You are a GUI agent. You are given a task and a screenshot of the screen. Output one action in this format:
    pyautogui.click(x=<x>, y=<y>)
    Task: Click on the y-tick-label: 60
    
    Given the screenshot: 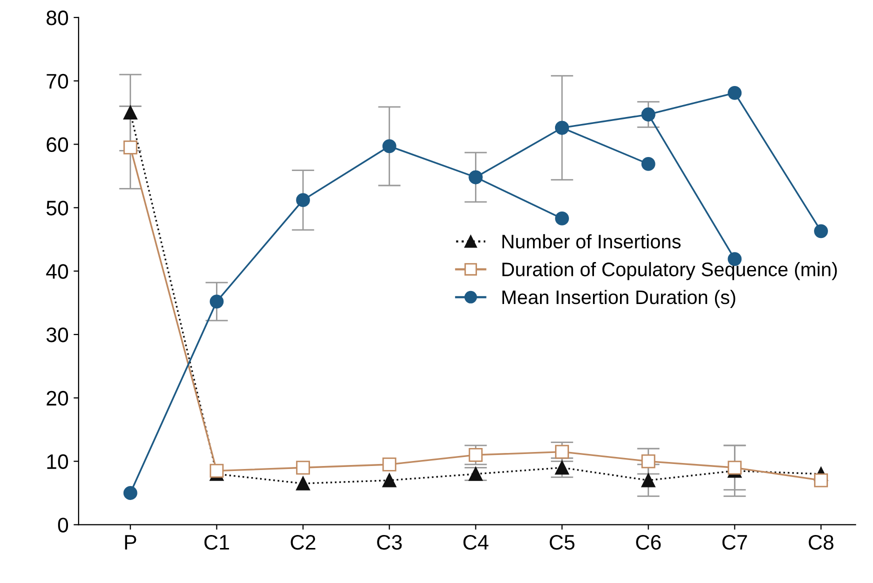 What is the action you would take?
    pyautogui.click(x=57, y=144)
    